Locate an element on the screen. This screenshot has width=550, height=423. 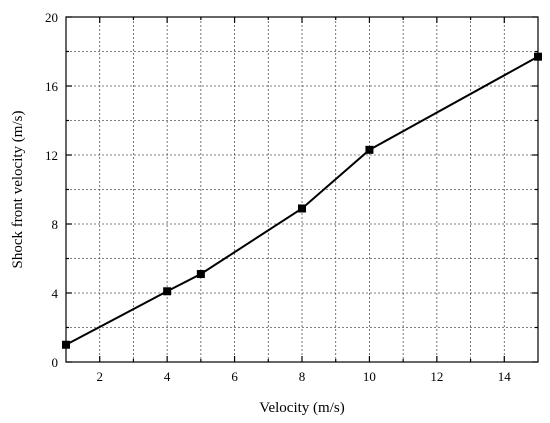
y-tick-label: 4 is located at coordinates (55, 293).